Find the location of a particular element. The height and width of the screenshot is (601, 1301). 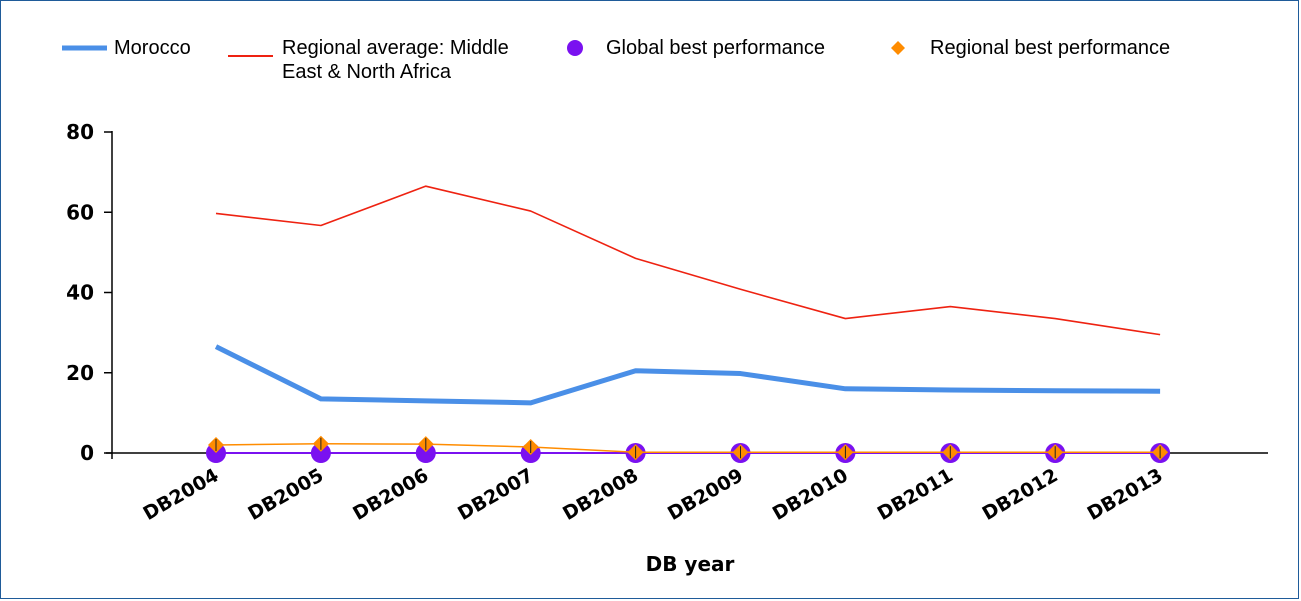

legend-item: Morocco is located at coordinates (126, 48).